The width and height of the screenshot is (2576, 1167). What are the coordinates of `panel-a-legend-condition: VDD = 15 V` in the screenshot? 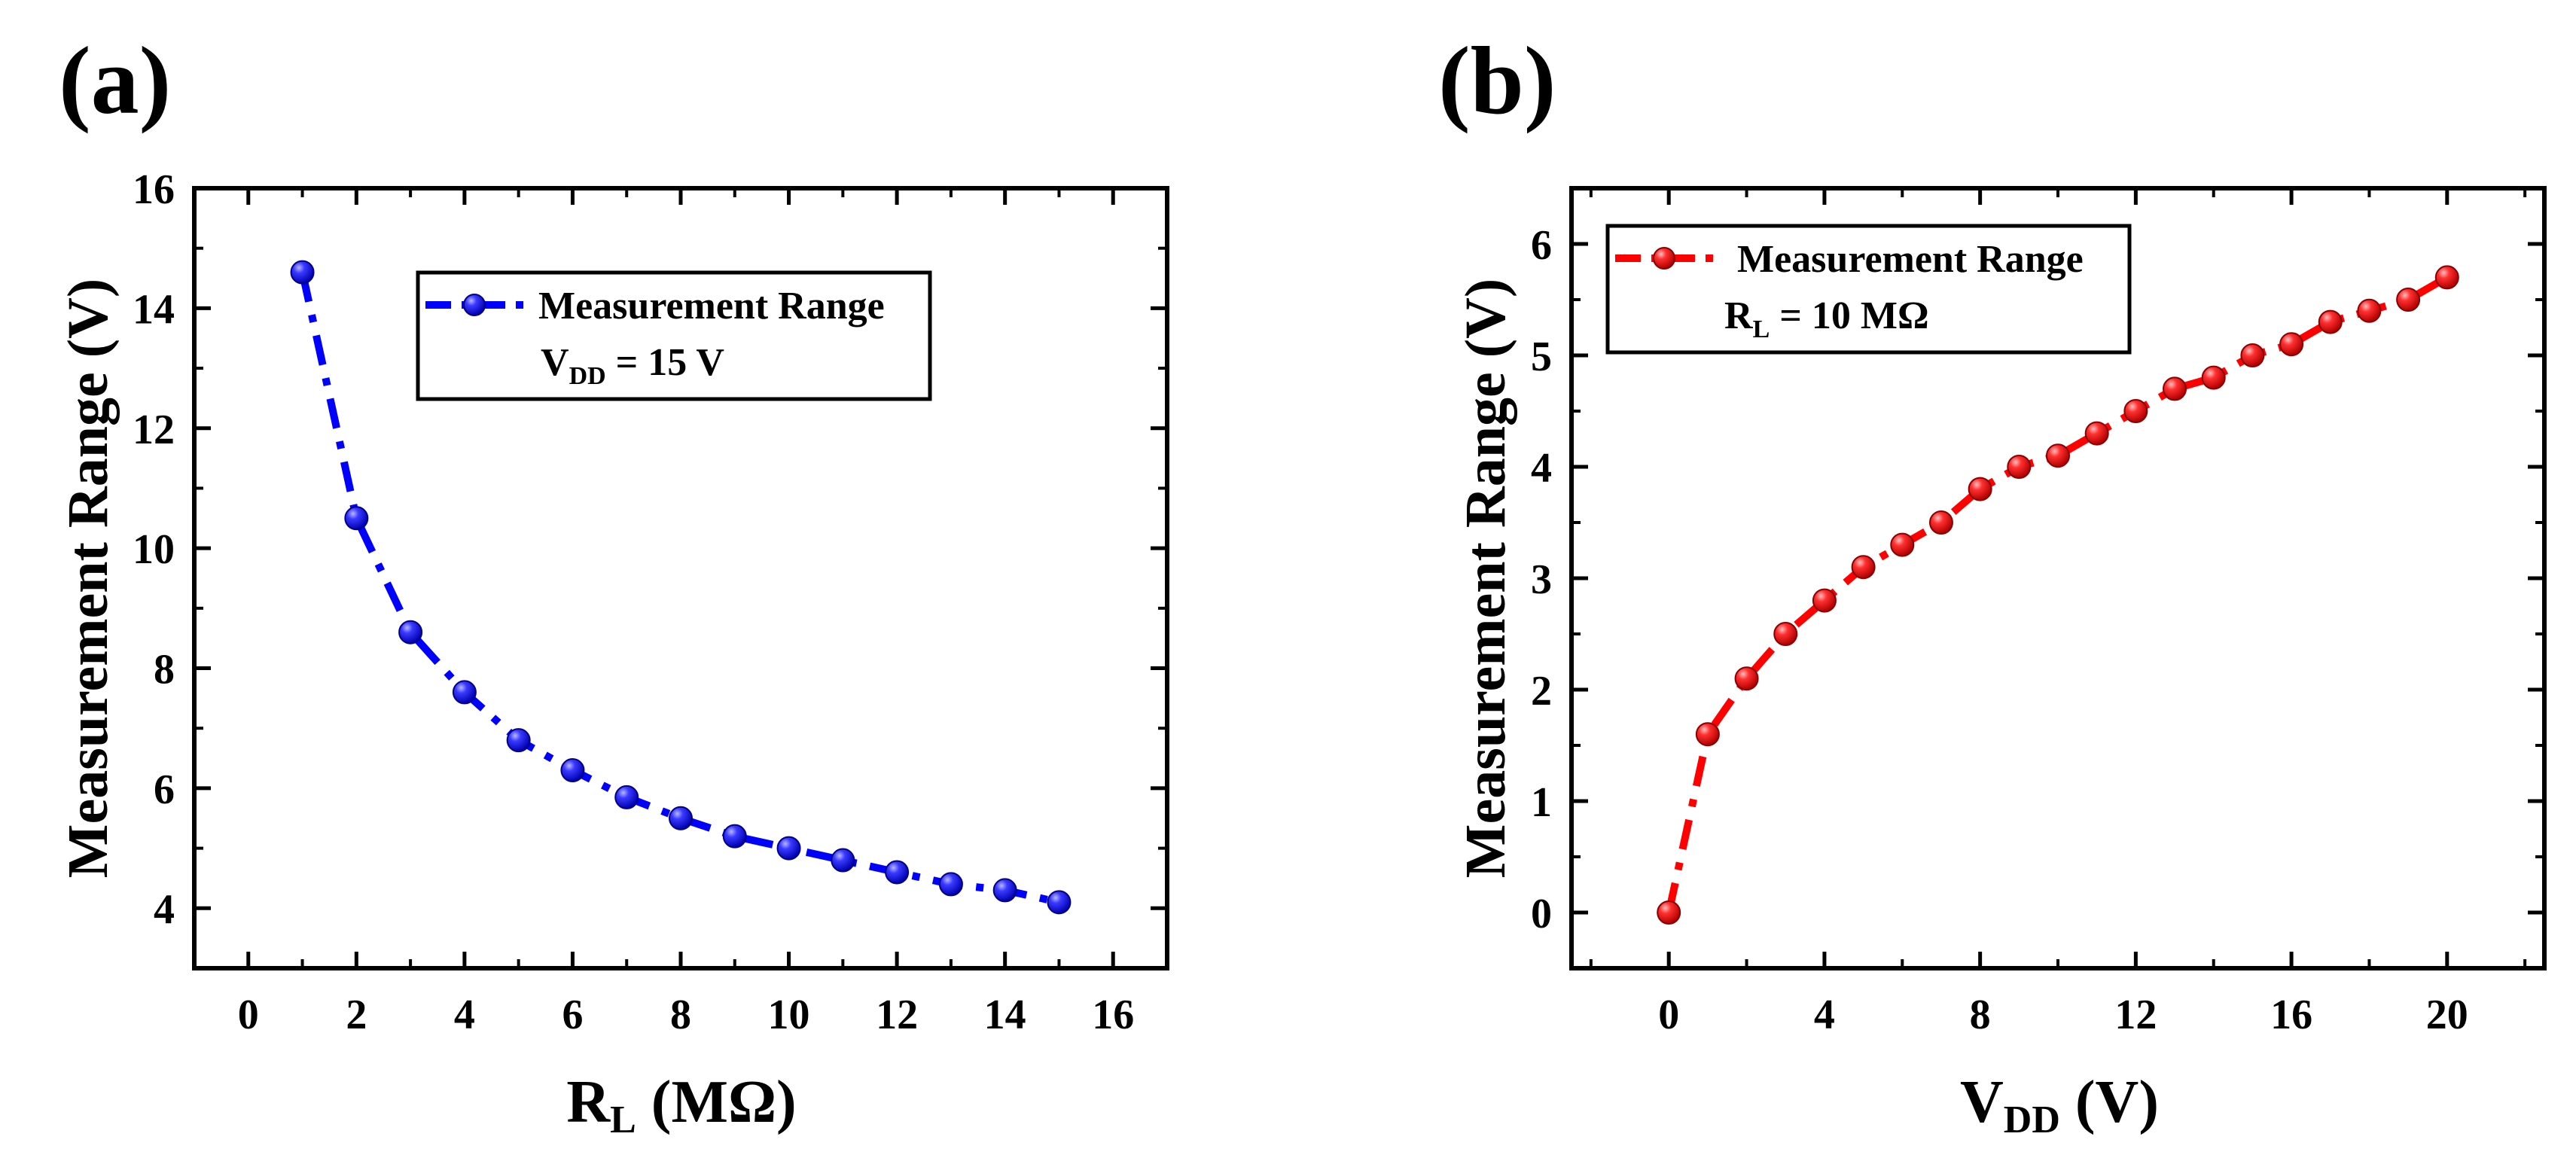 It's located at (632, 366).